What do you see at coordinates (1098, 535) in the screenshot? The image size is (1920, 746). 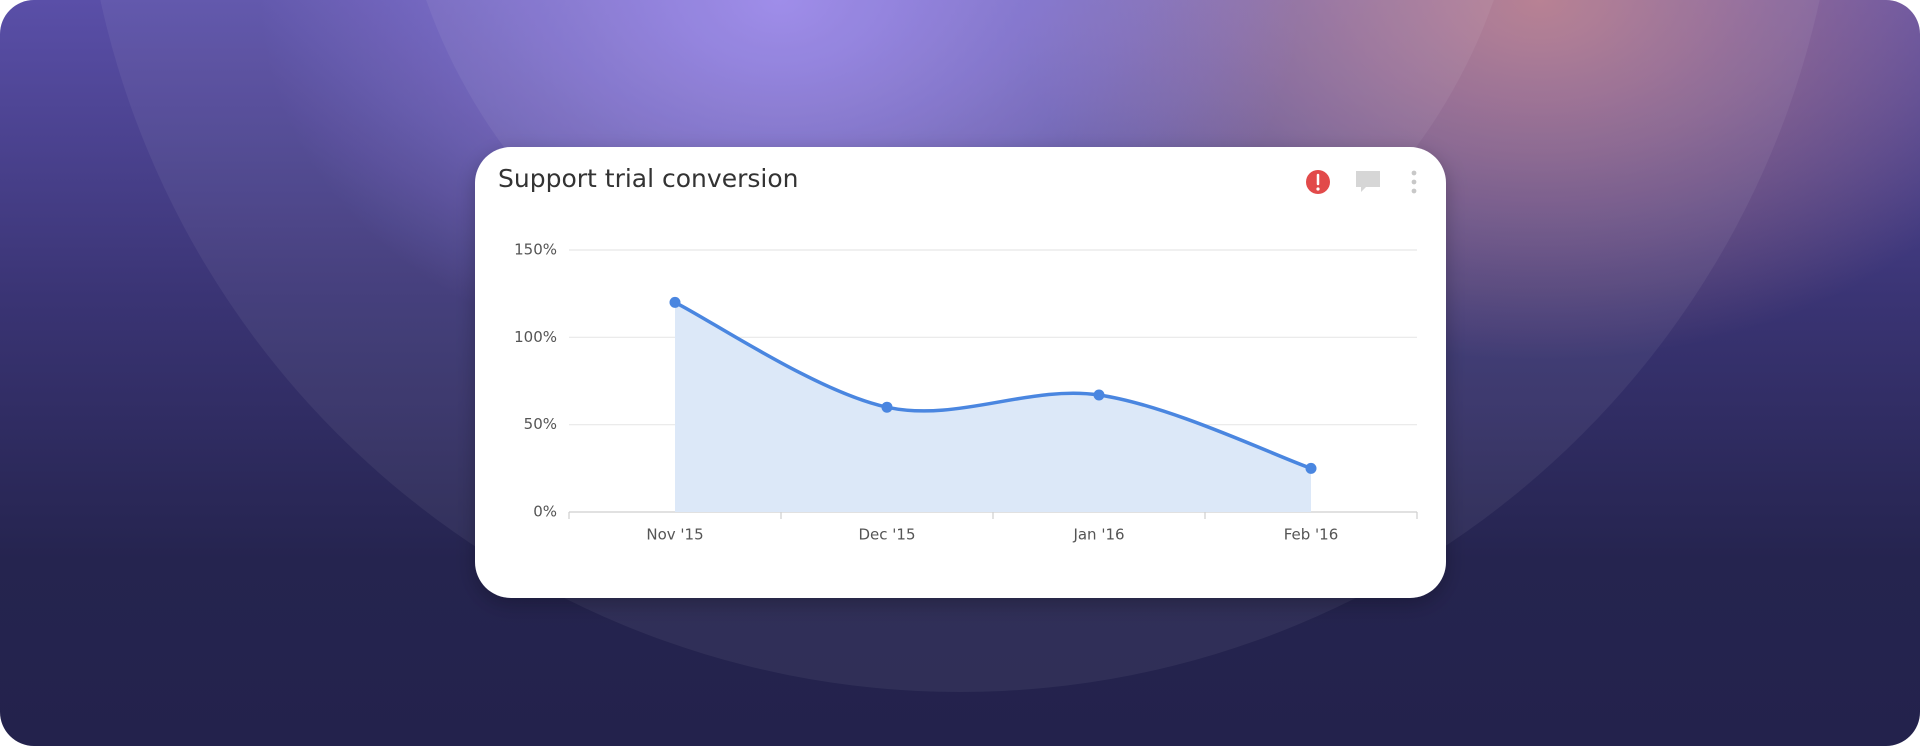 I see `x-tick-label: Jan '16` at bounding box center [1098, 535].